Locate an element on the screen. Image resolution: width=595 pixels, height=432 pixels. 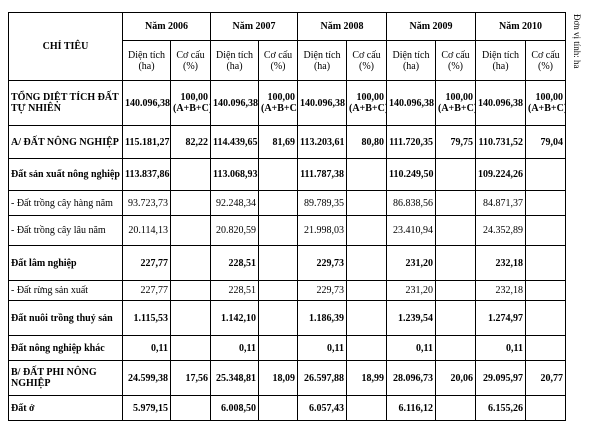
unit-note: Đơn vị tính: ha is located at coordinates (577, 41).